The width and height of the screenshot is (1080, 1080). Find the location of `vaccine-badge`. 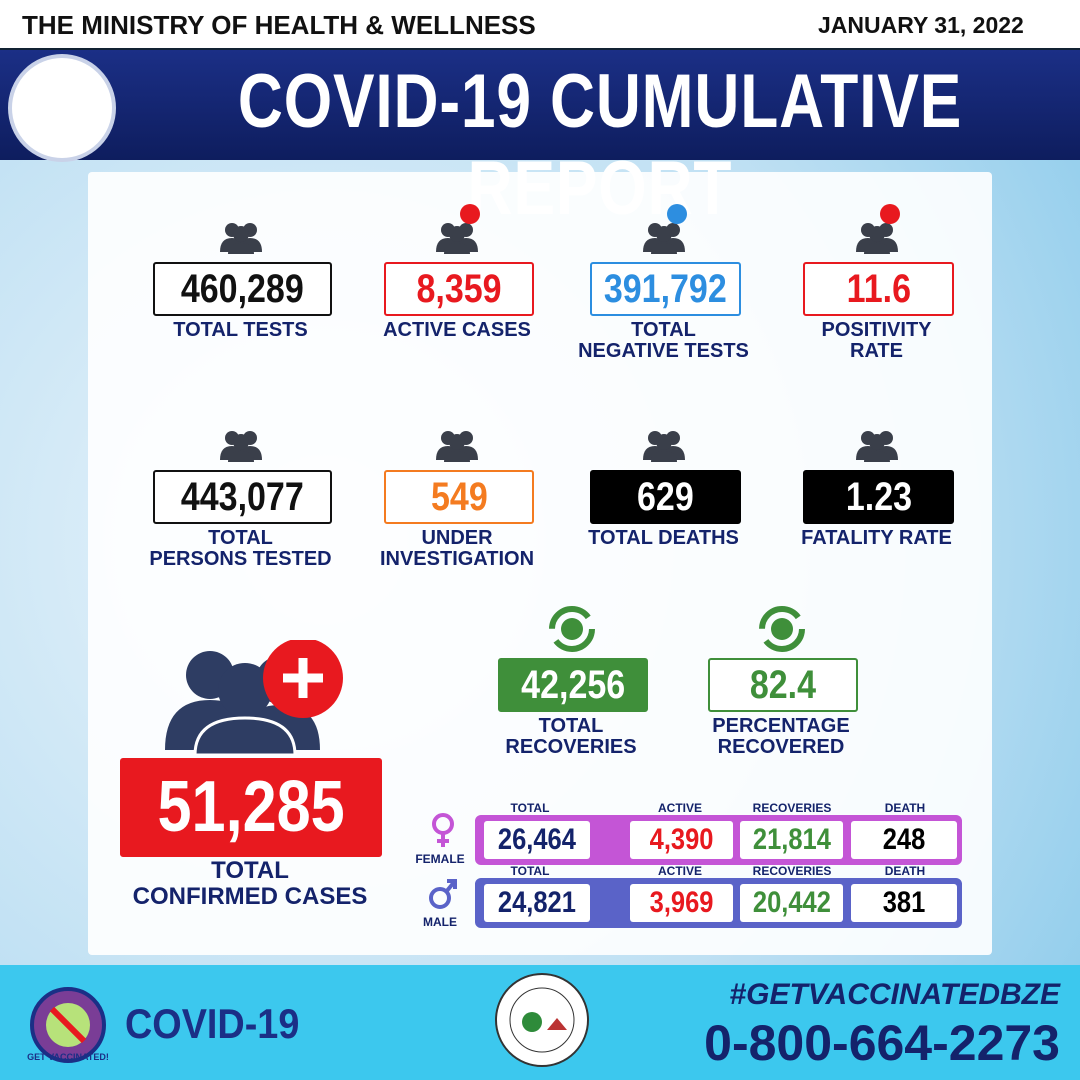

vaccine-badge is located at coordinates (68, 1025).